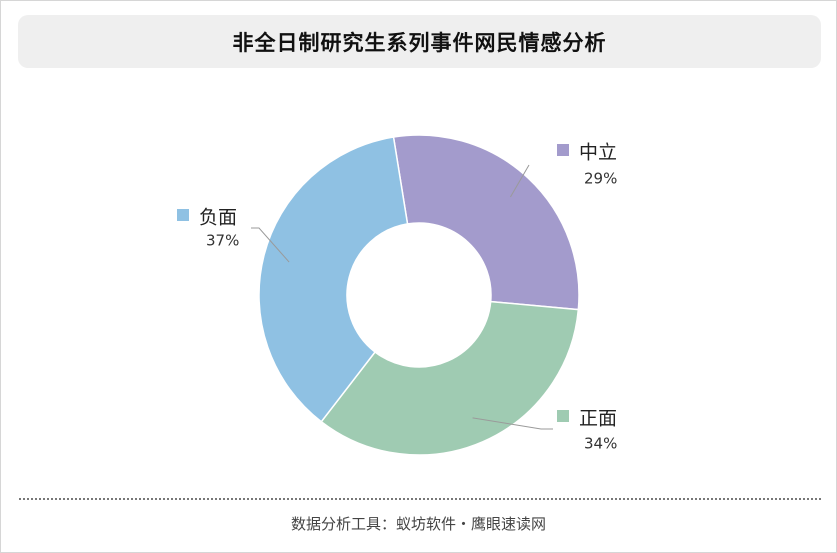 The image size is (837, 553). What do you see at coordinates (600, 444) in the screenshot?
I see `slice-percent-1: 34%` at bounding box center [600, 444].